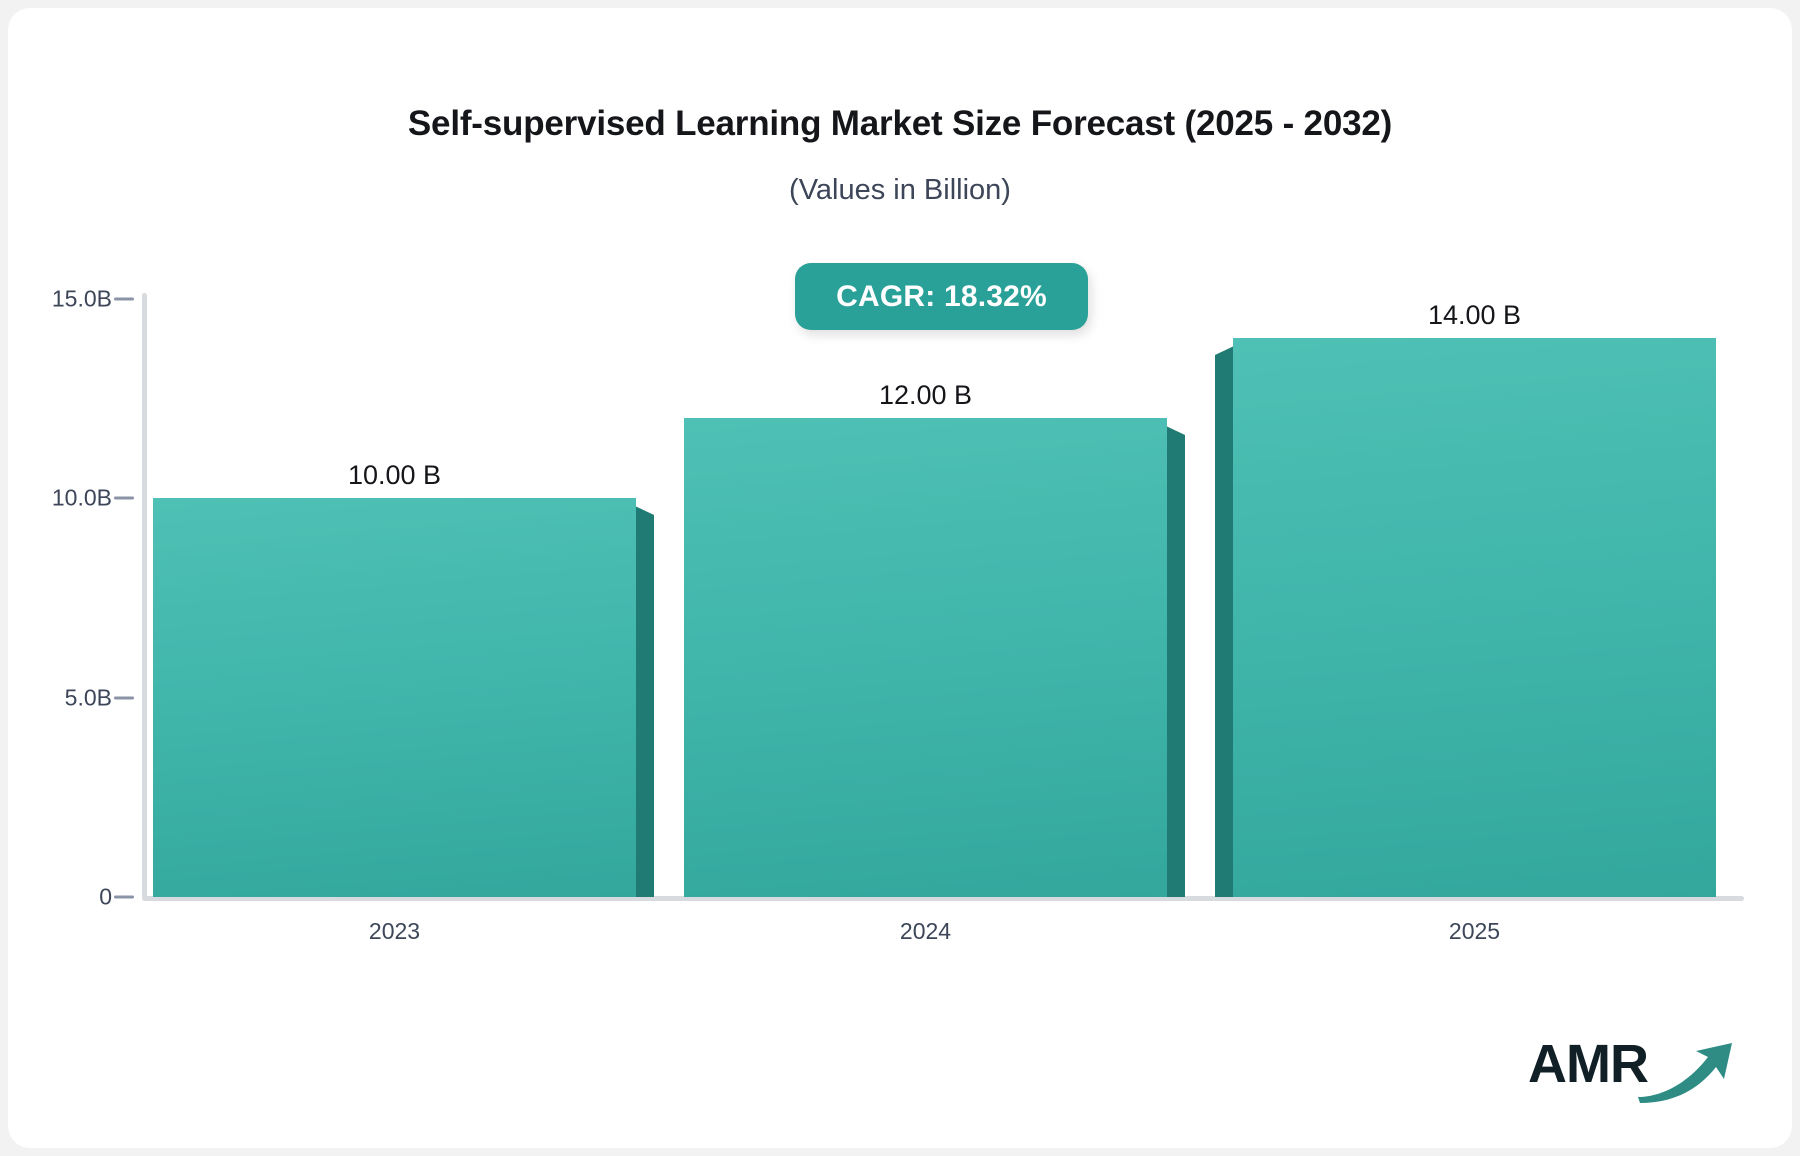 The image size is (1800, 1156). What do you see at coordinates (1588, 1064) in the screenshot?
I see `amr-logo-text: AMR` at bounding box center [1588, 1064].